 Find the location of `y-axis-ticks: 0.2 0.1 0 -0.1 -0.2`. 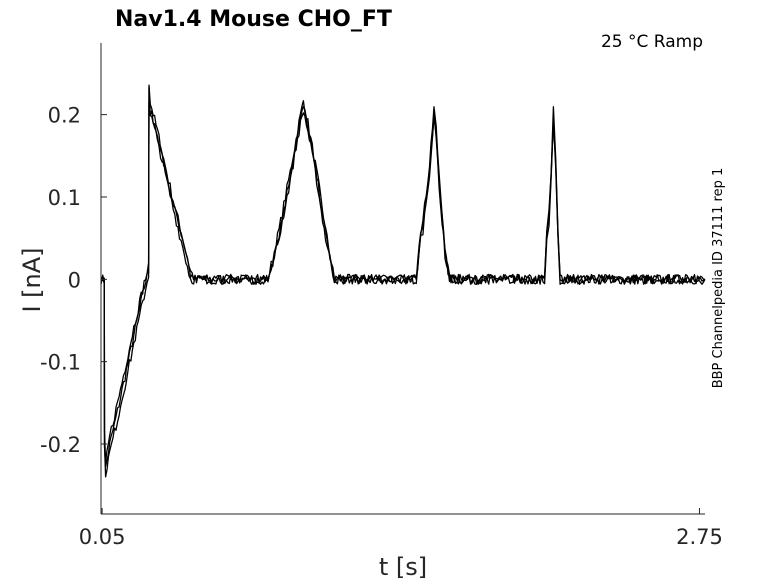

y-axis-ticks: 0.2 0.1 0 -0.1 -0.2 is located at coordinates (73, 280).